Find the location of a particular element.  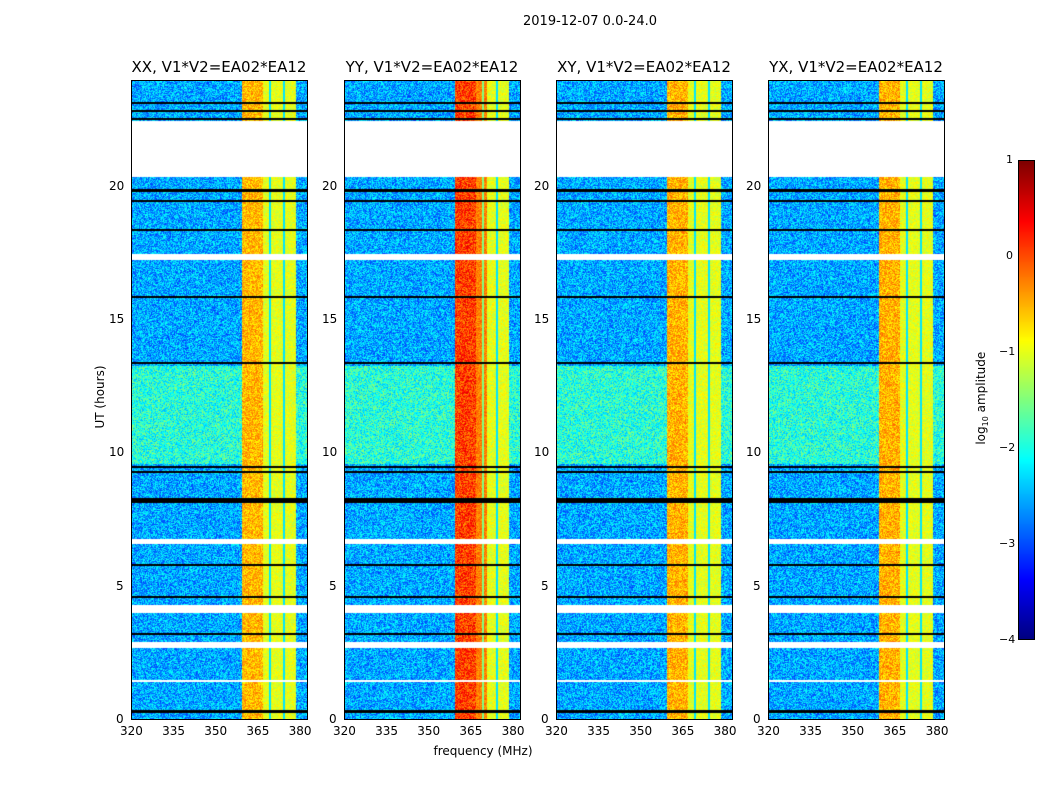

x-axis-label: frequency (MHz) is located at coordinates (483, 751).